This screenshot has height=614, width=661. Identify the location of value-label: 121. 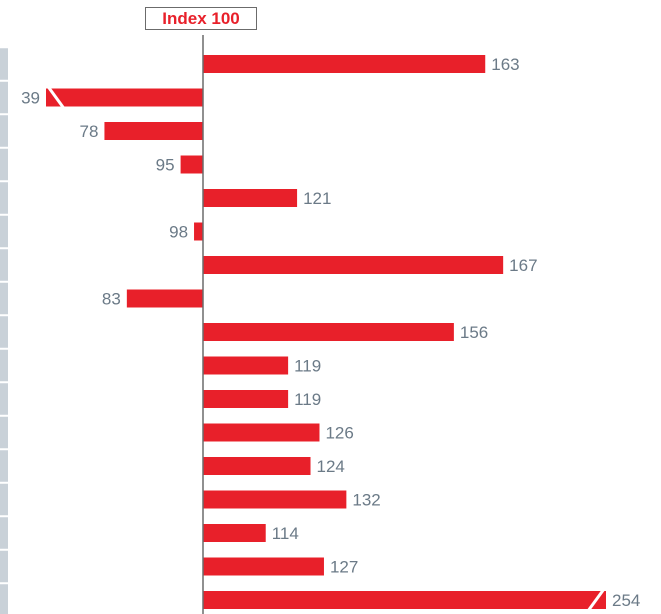
(317, 198).